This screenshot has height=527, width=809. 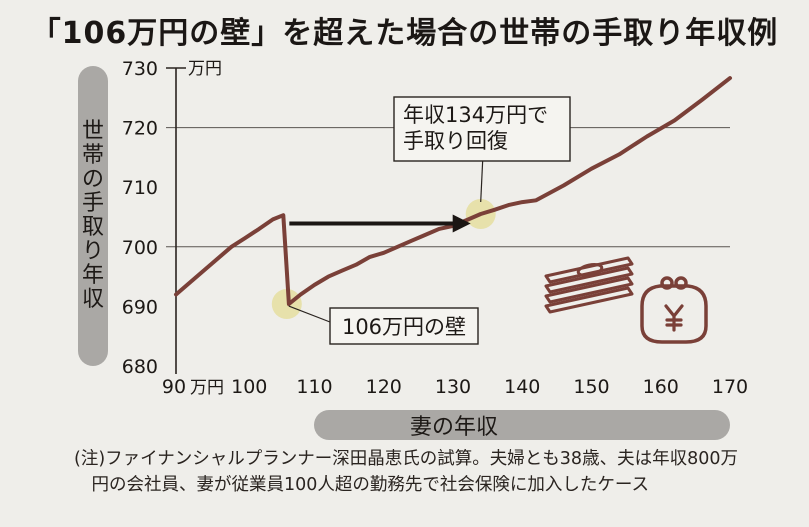 What do you see at coordinates (93, 131) in the screenshot?
I see `y-axis-label-char: 世` at bounding box center [93, 131].